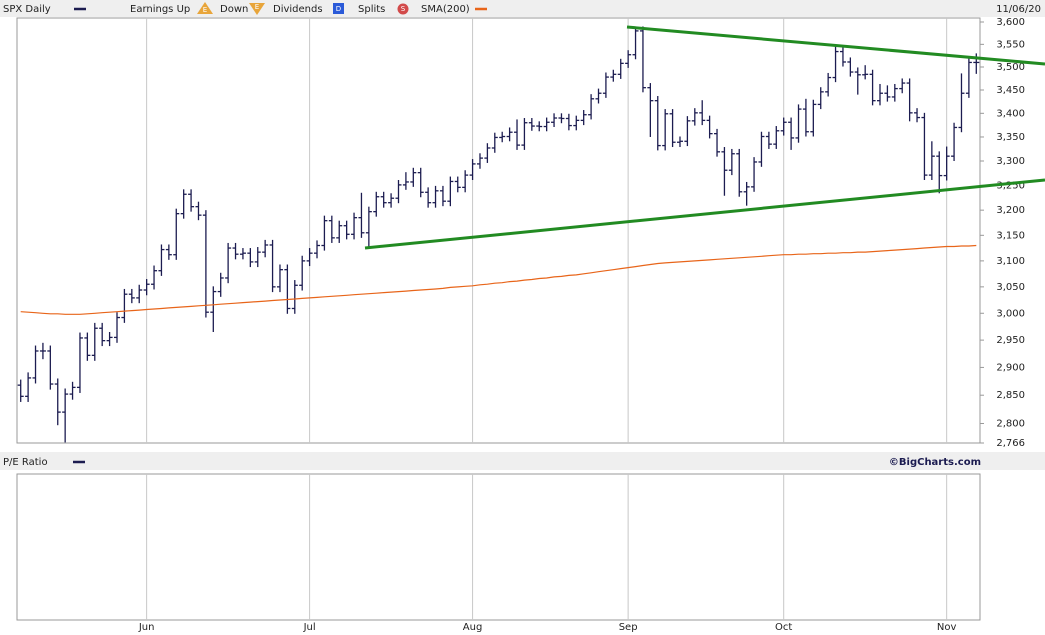  Describe the element at coordinates (1018, 9) in the screenshot. I see `chart-date: 11/06/20` at that location.